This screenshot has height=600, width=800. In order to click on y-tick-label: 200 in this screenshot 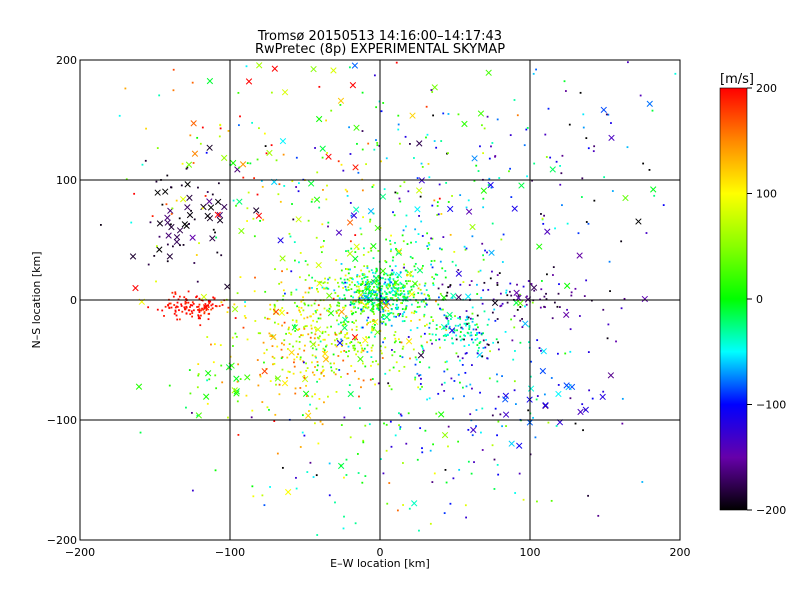, I will do `click(66, 60)`.